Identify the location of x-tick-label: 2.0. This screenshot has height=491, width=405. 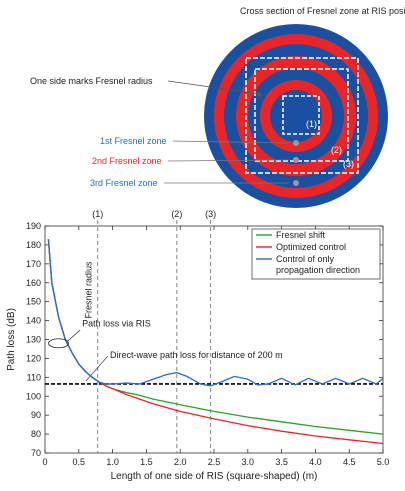
(180, 462).